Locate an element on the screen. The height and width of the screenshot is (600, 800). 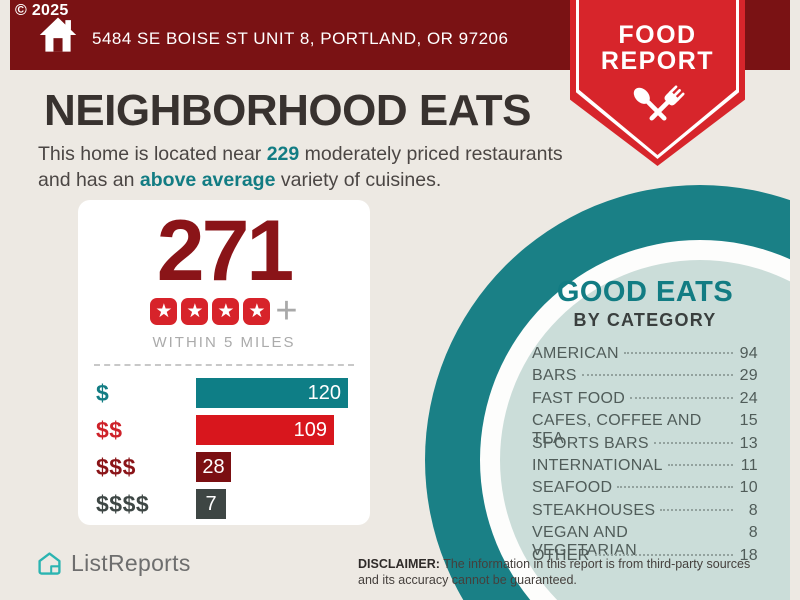
intro-text-2: moderately priced restaurants and has an is located at coordinates (300, 167).